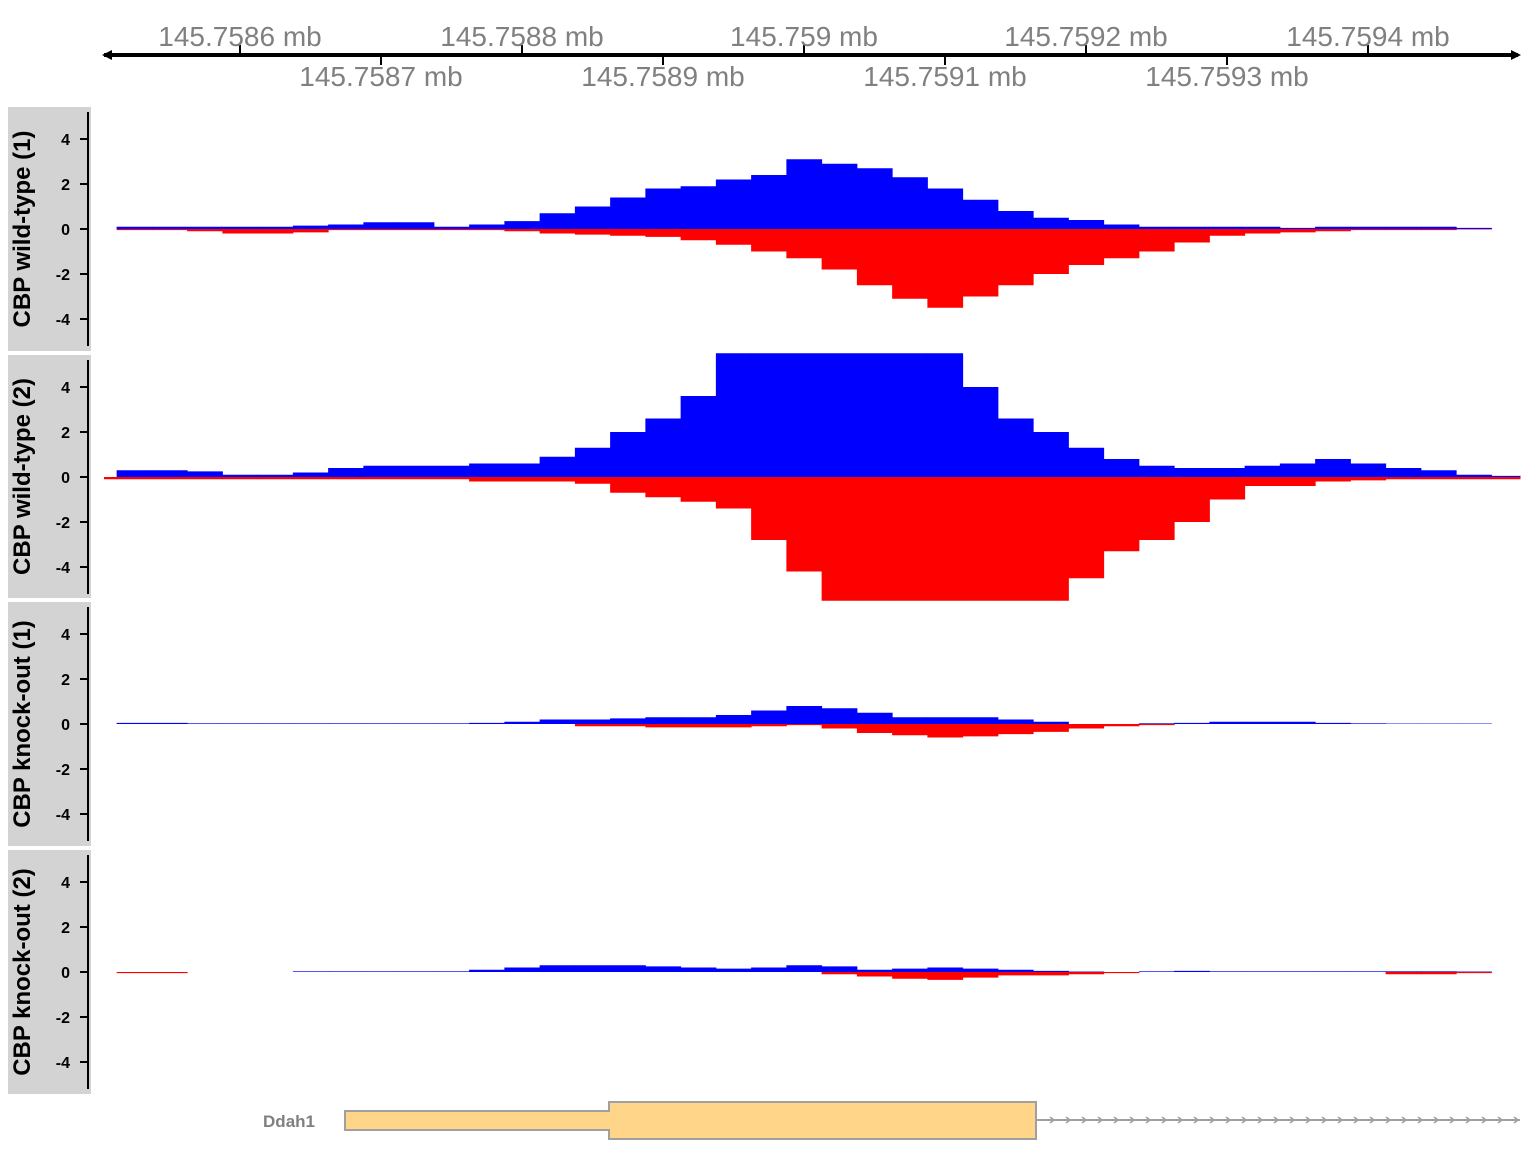 The height and width of the screenshot is (1152, 1536). Describe the element at coordinates (22, 476) in the screenshot. I see `track-title: CBP wild-type (2)` at that location.